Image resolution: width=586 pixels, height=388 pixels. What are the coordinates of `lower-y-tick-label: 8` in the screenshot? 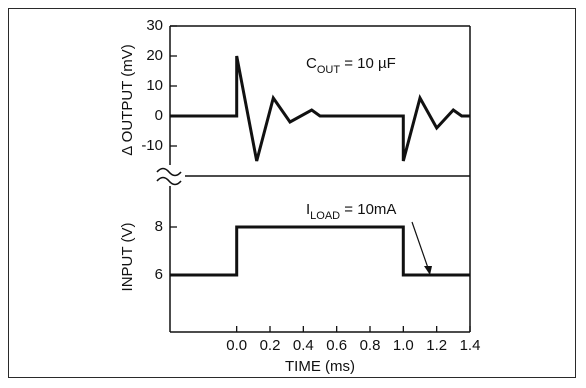 It's located at (159, 226).